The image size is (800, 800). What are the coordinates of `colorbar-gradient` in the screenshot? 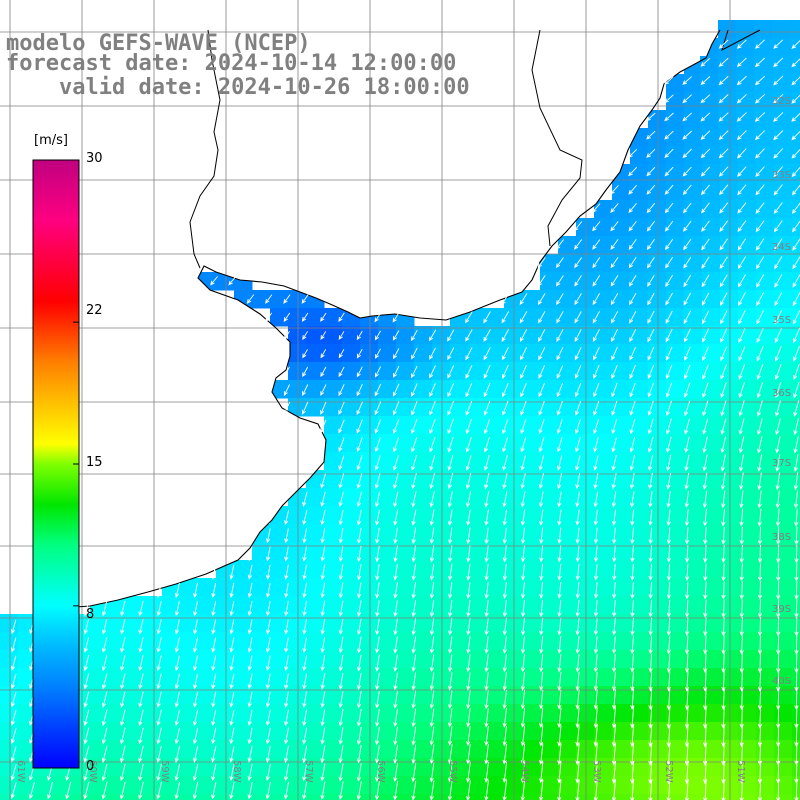 It's located at (56, 464).